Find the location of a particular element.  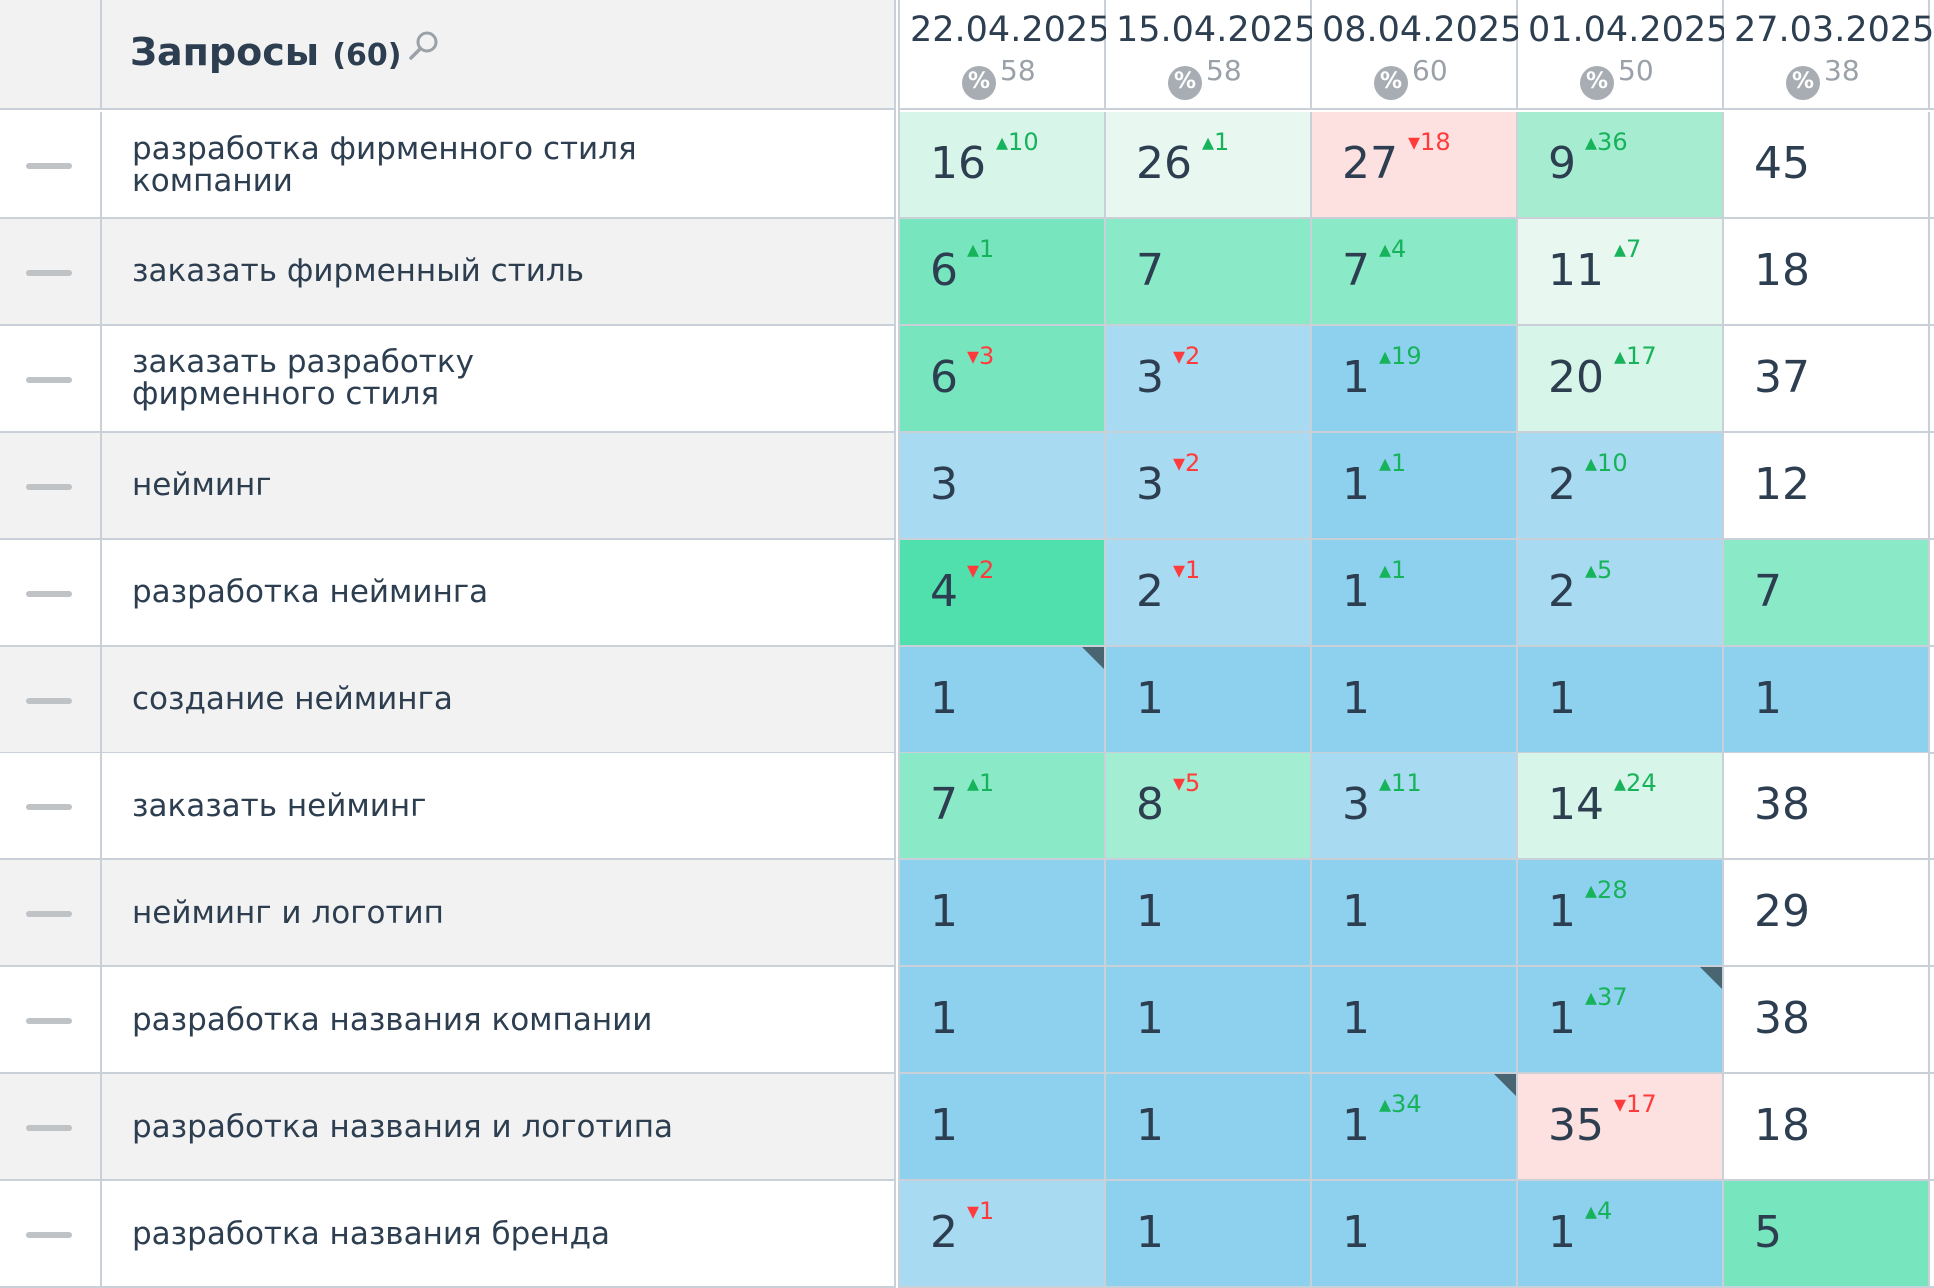

position-cell: 6 ▴1 is located at coordinates (1003, 271).